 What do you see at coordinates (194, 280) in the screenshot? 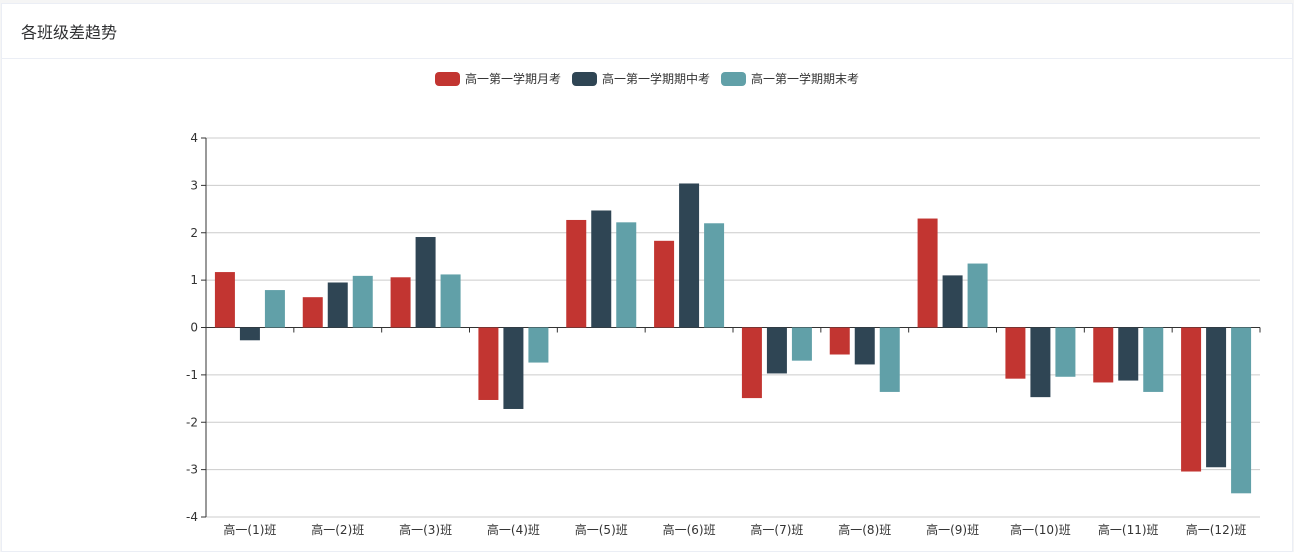
I see `y-tick-label: 1` at bounding box center [194, 280].